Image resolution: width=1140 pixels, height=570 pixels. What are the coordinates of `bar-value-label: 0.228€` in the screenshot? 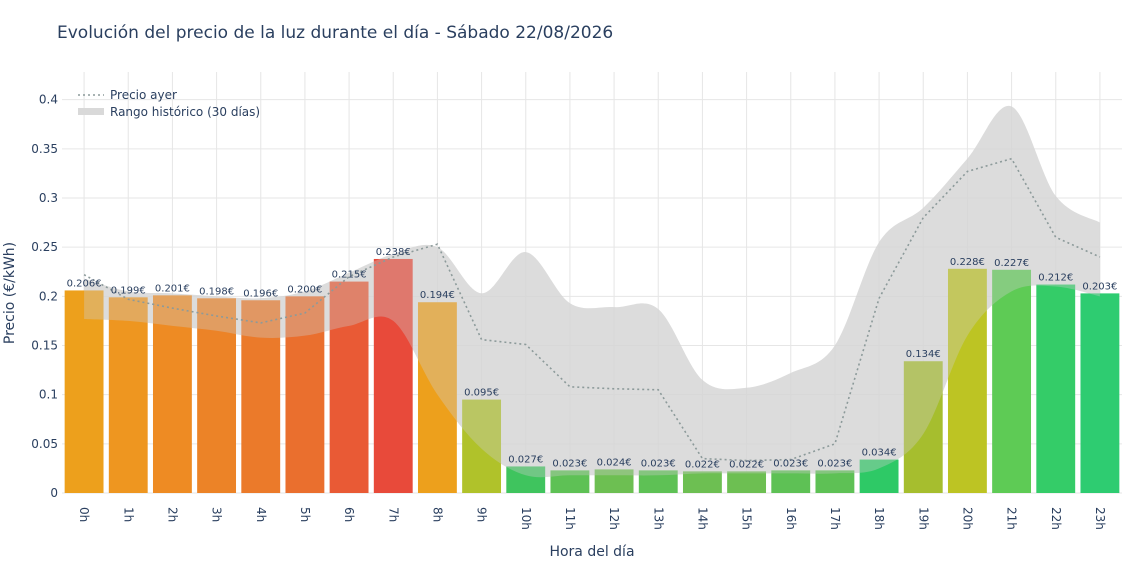 It's located at (967, 262).